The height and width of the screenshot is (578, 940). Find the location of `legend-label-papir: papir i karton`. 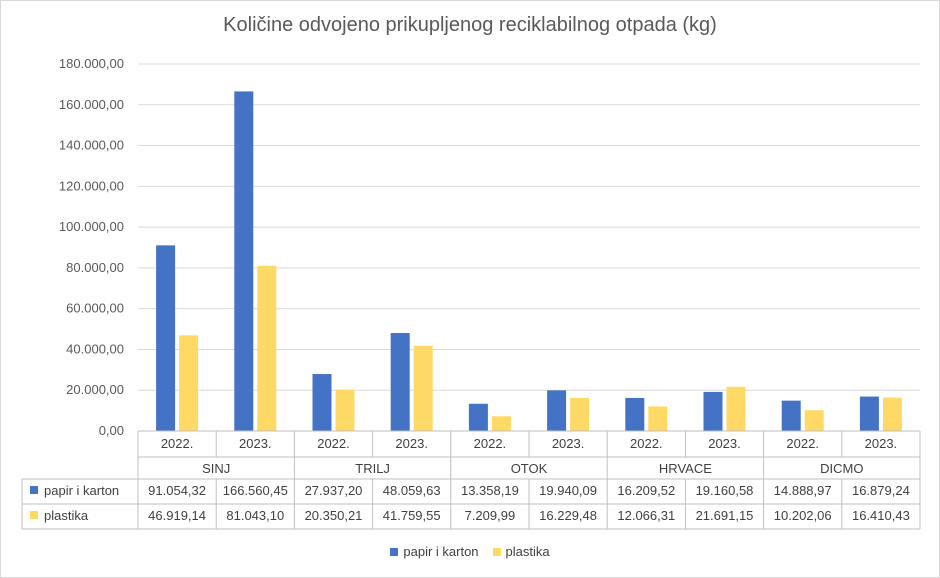

legend-label-papir: papir i karton is located at coordinates (441, 551).